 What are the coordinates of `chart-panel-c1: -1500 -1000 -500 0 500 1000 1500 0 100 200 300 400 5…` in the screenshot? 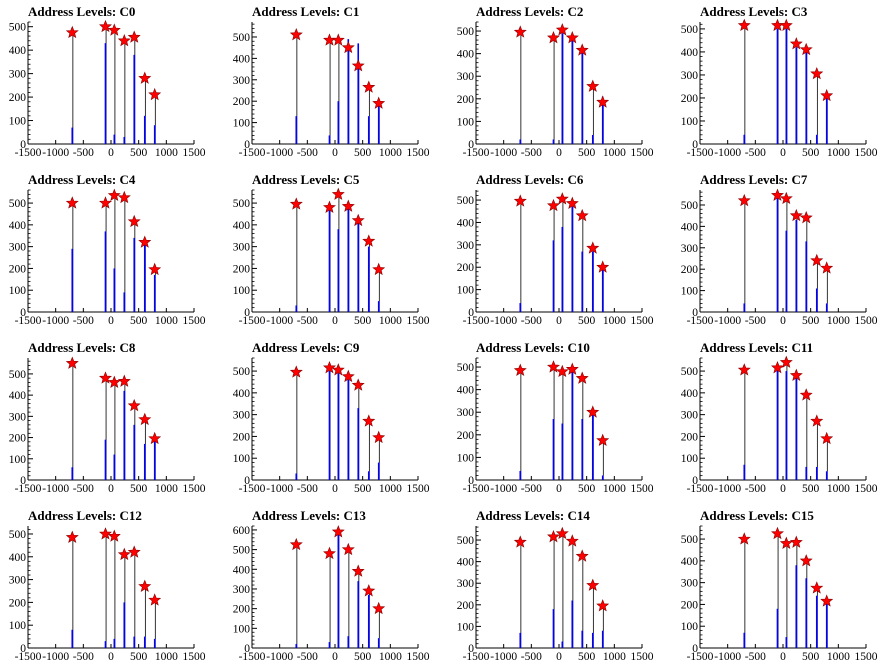 It's located at (336, 84).